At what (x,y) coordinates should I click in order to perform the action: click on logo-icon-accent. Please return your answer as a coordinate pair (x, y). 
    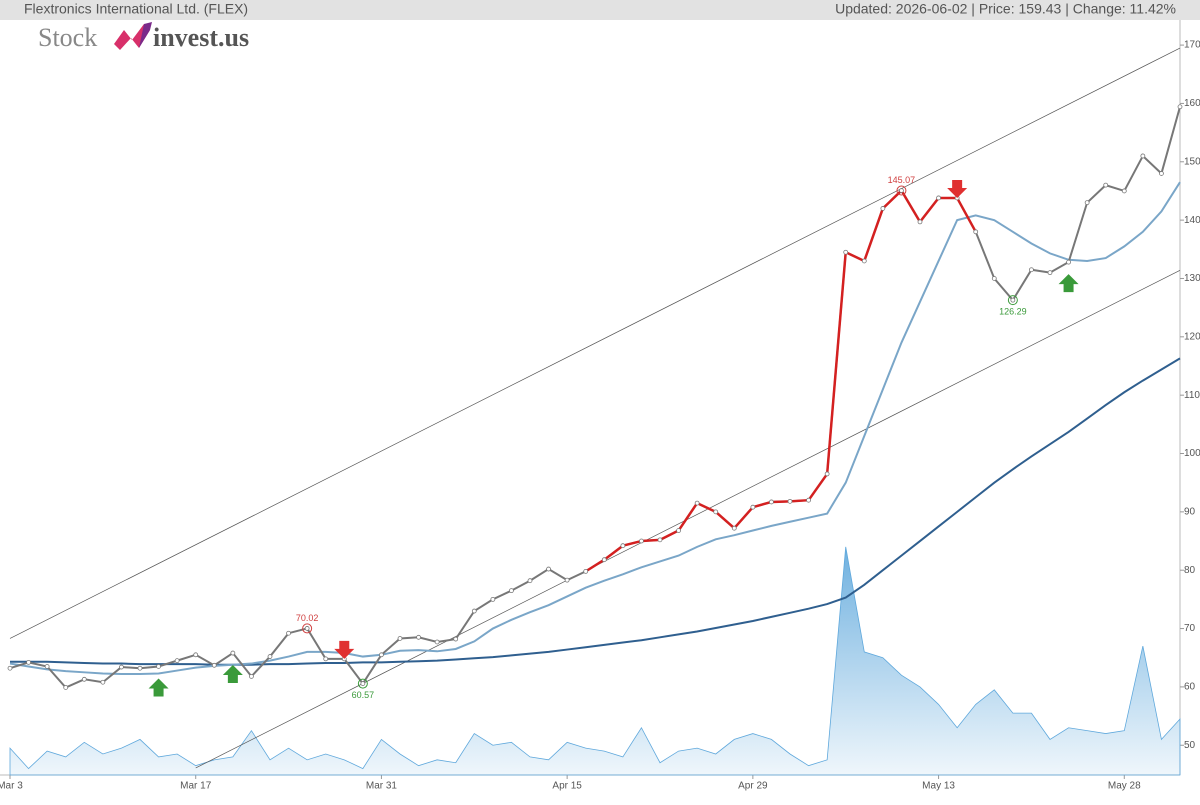
    Looking at the image, I should click on (145, 35).